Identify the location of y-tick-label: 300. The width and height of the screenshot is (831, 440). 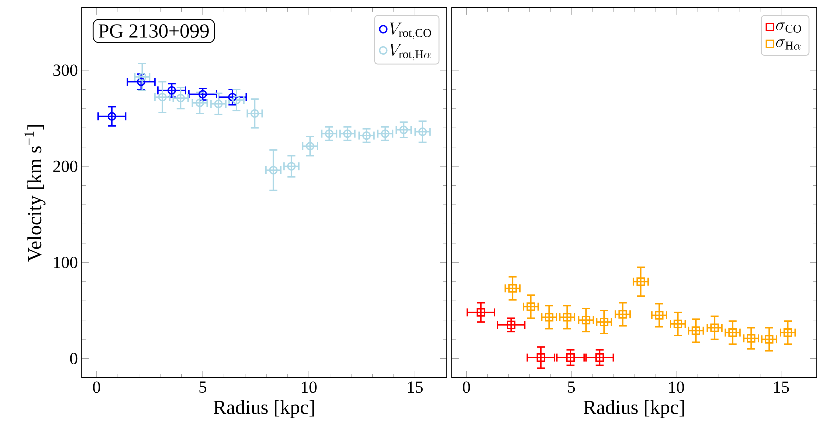
(66, 70).